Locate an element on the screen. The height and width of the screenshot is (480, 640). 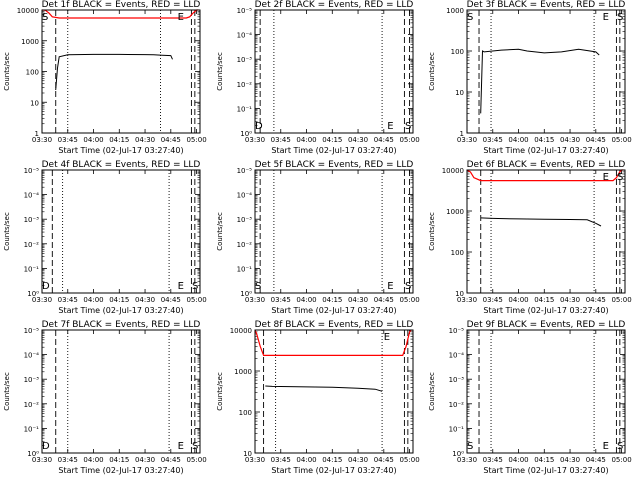
y-tick-label: 10000 is located at coordinates (241, 331).